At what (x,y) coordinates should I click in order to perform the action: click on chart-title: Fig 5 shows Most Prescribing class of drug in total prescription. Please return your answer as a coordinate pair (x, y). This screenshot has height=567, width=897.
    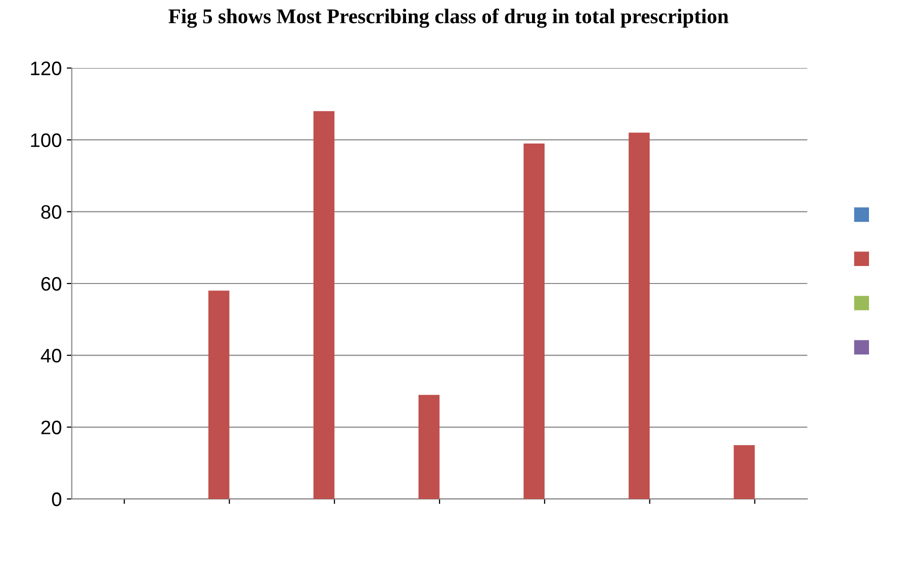
    Looking at the image, I should click on (448, 18).